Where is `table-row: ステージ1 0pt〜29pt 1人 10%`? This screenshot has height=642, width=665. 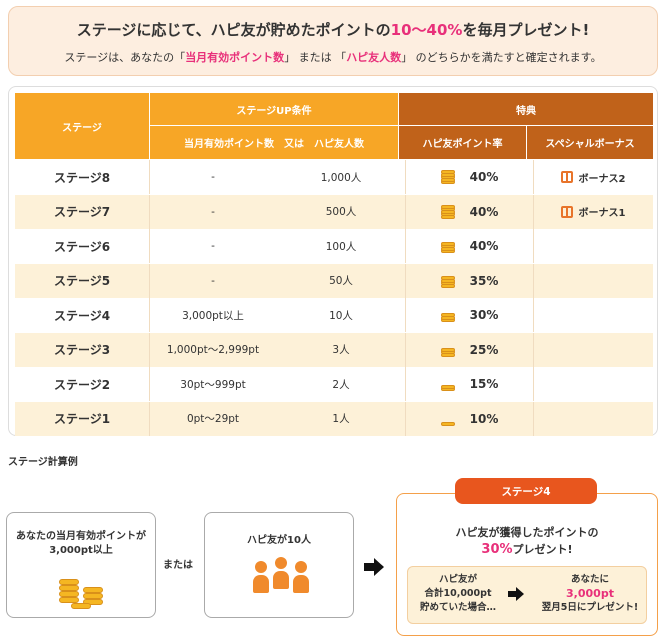 table-row: ステージ1 0pt〜29pt 1人 10% is located at coordinates (334, 418).